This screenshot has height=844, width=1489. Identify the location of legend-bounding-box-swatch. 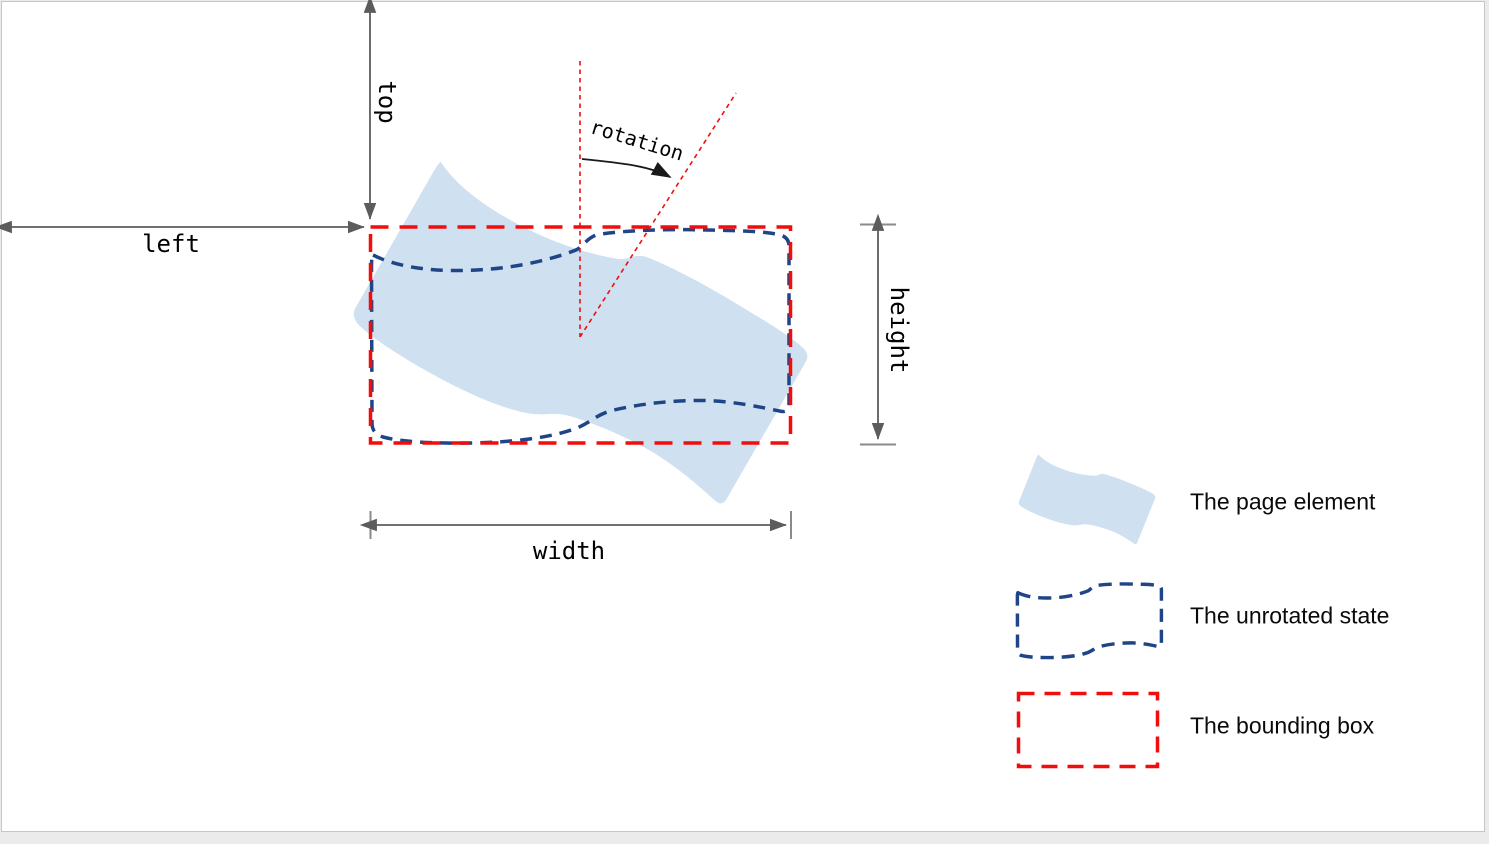
(1088, 730).